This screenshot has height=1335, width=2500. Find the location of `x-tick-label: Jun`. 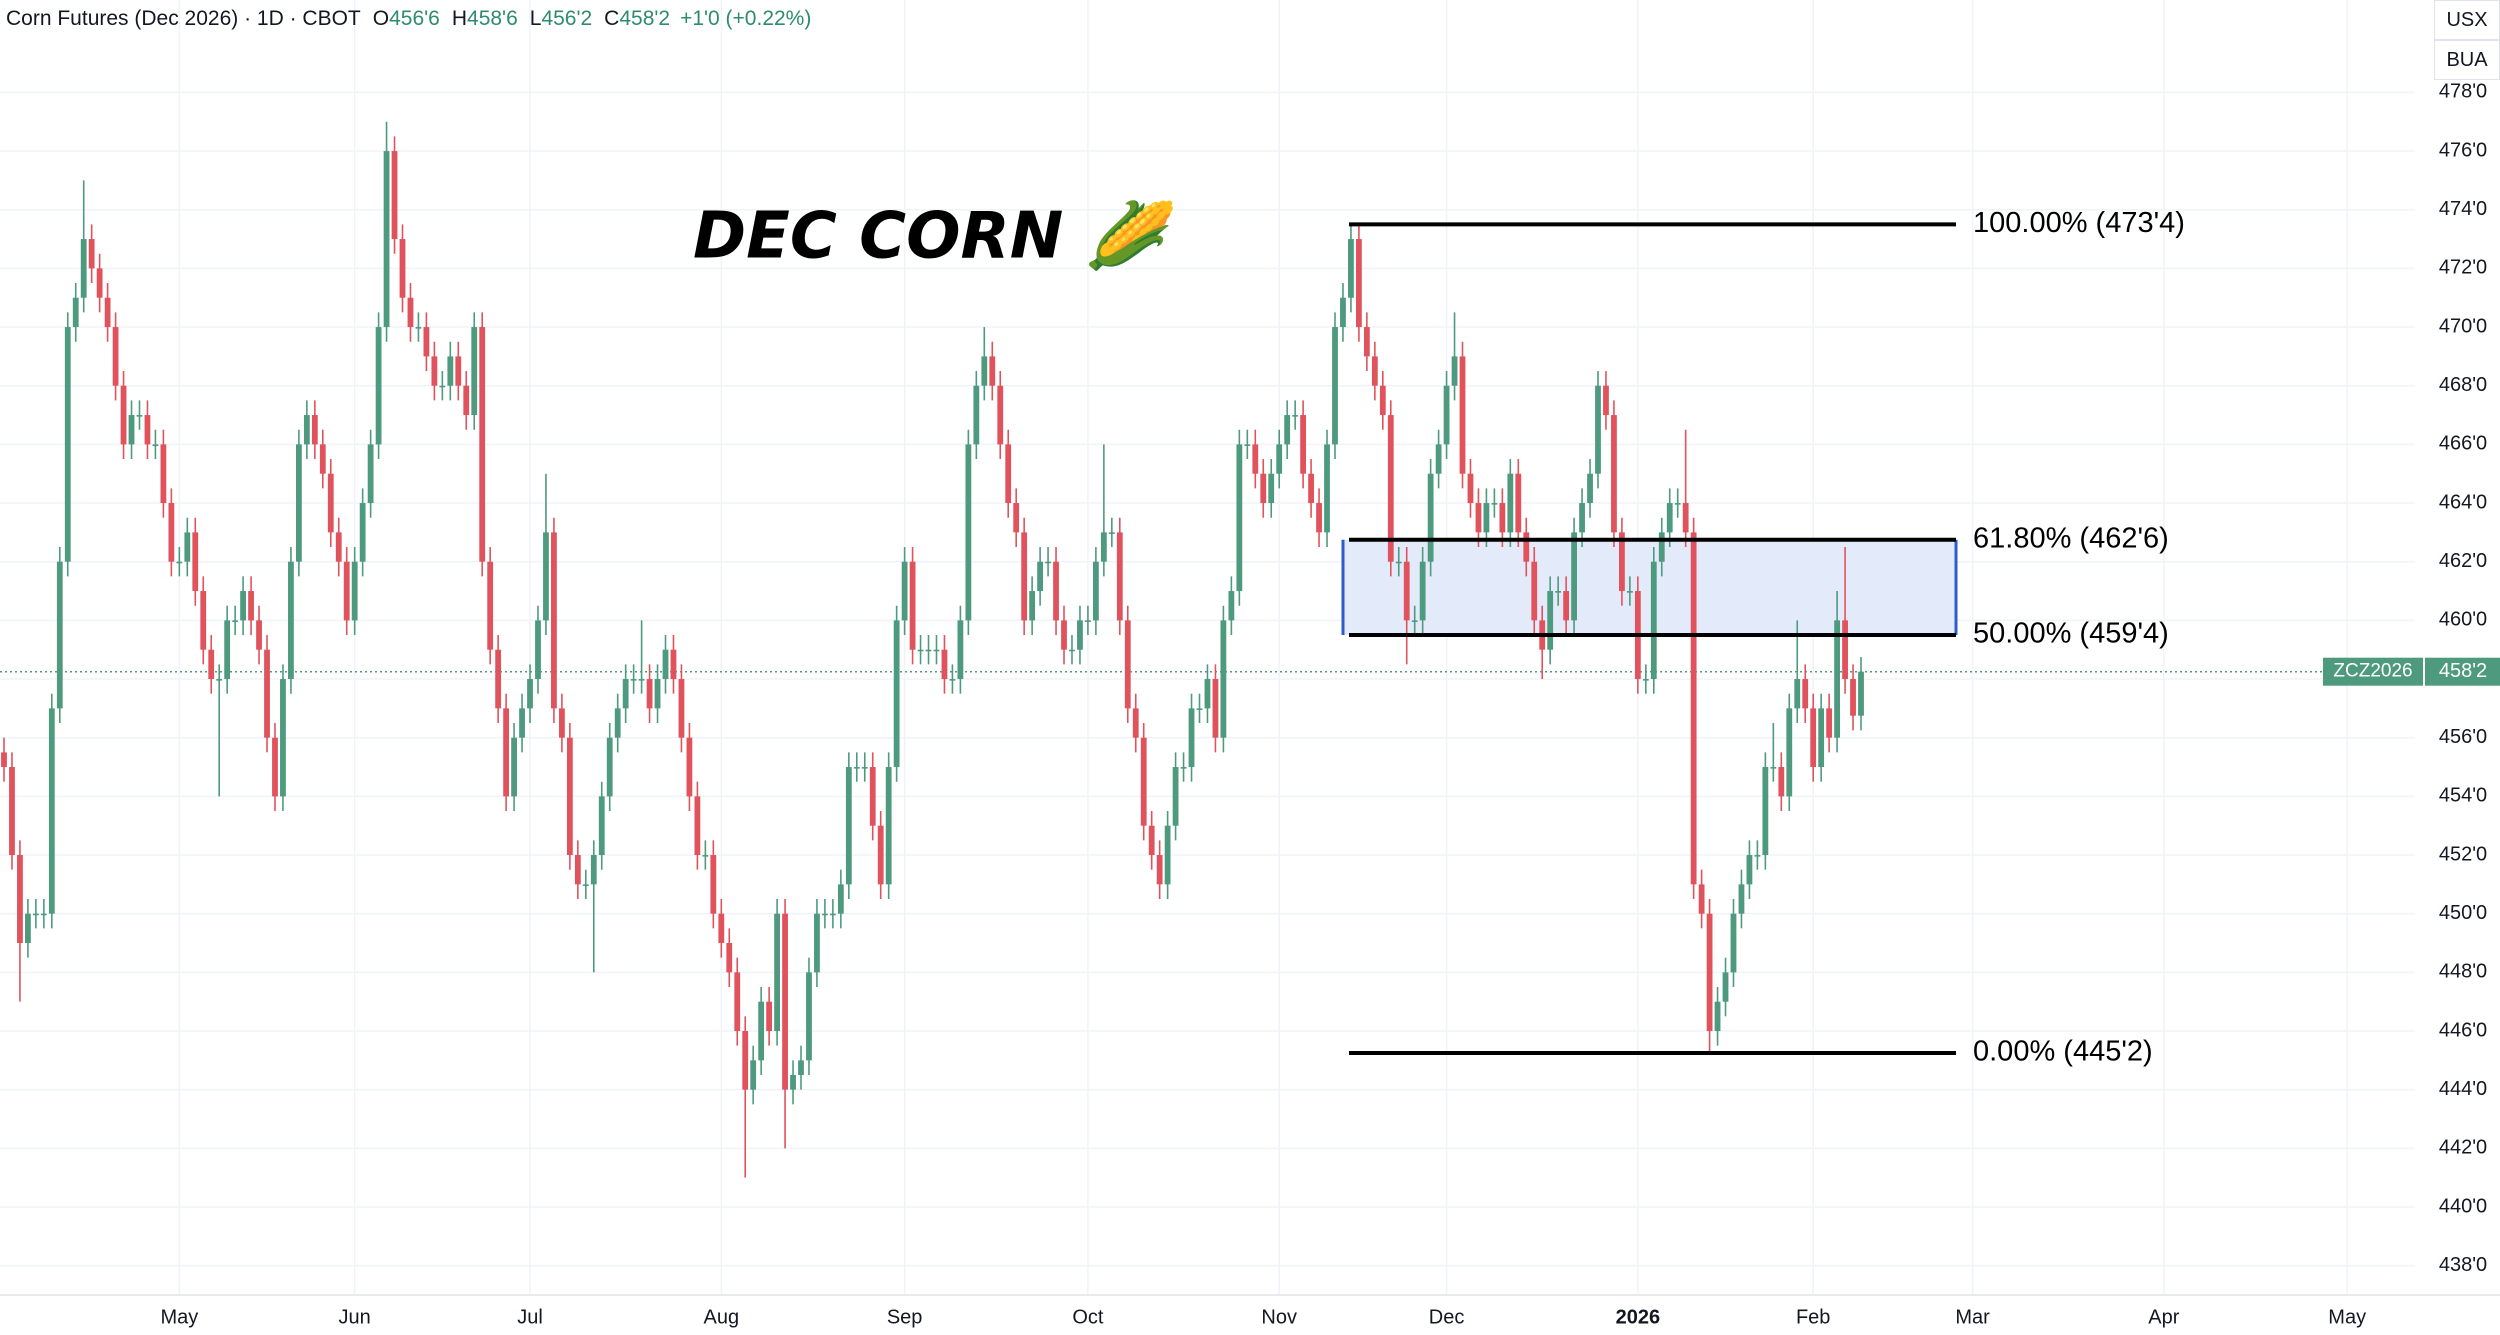

x-tick-label: Jun is located at coordinates (355, 1317).